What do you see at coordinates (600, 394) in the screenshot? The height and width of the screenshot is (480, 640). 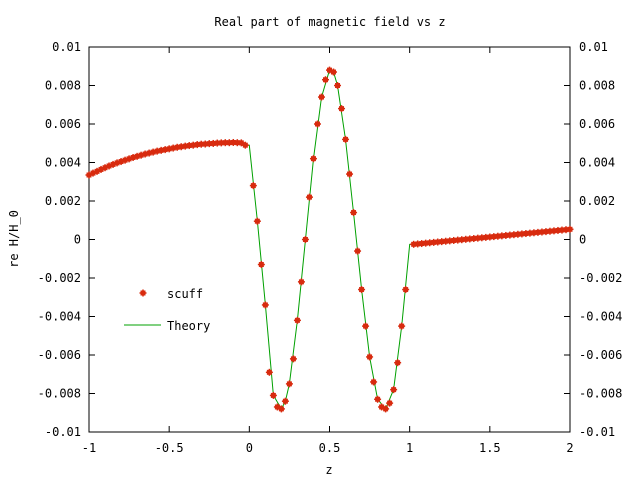 I see `y-tick-label-right: -0.008` at bounding box center [600, 394].